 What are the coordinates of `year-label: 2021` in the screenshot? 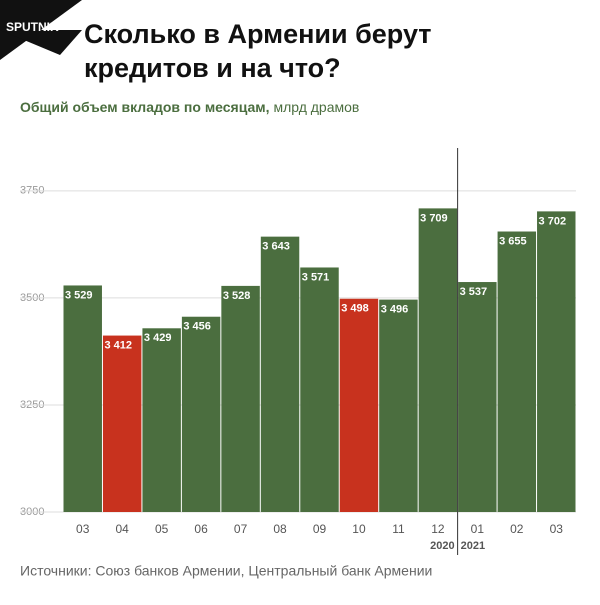 It's located at (473, 546).